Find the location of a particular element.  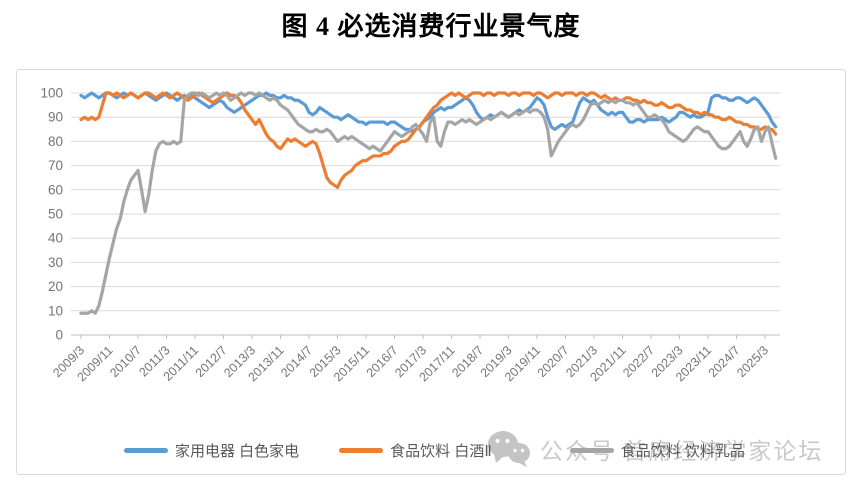

legend-item-white-goods: 家用电器 白色家电 is located at coordinates (211, 450).